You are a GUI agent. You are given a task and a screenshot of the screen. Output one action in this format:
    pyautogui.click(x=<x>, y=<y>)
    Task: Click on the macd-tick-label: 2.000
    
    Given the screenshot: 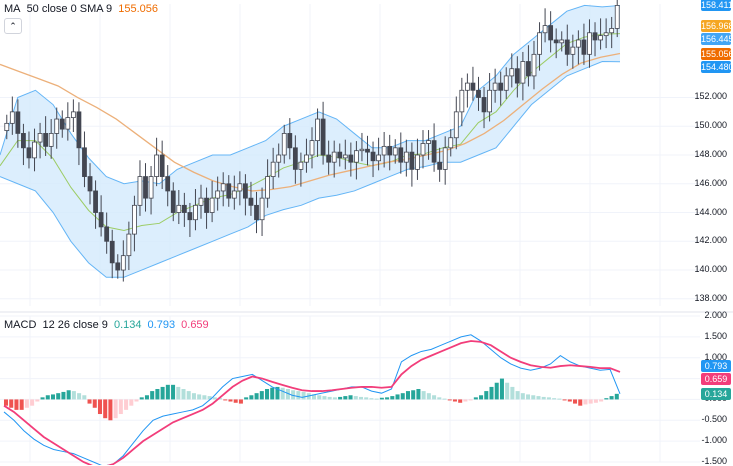 What is the action you would take?
    pyautogui.click(x=715, y=315)
    